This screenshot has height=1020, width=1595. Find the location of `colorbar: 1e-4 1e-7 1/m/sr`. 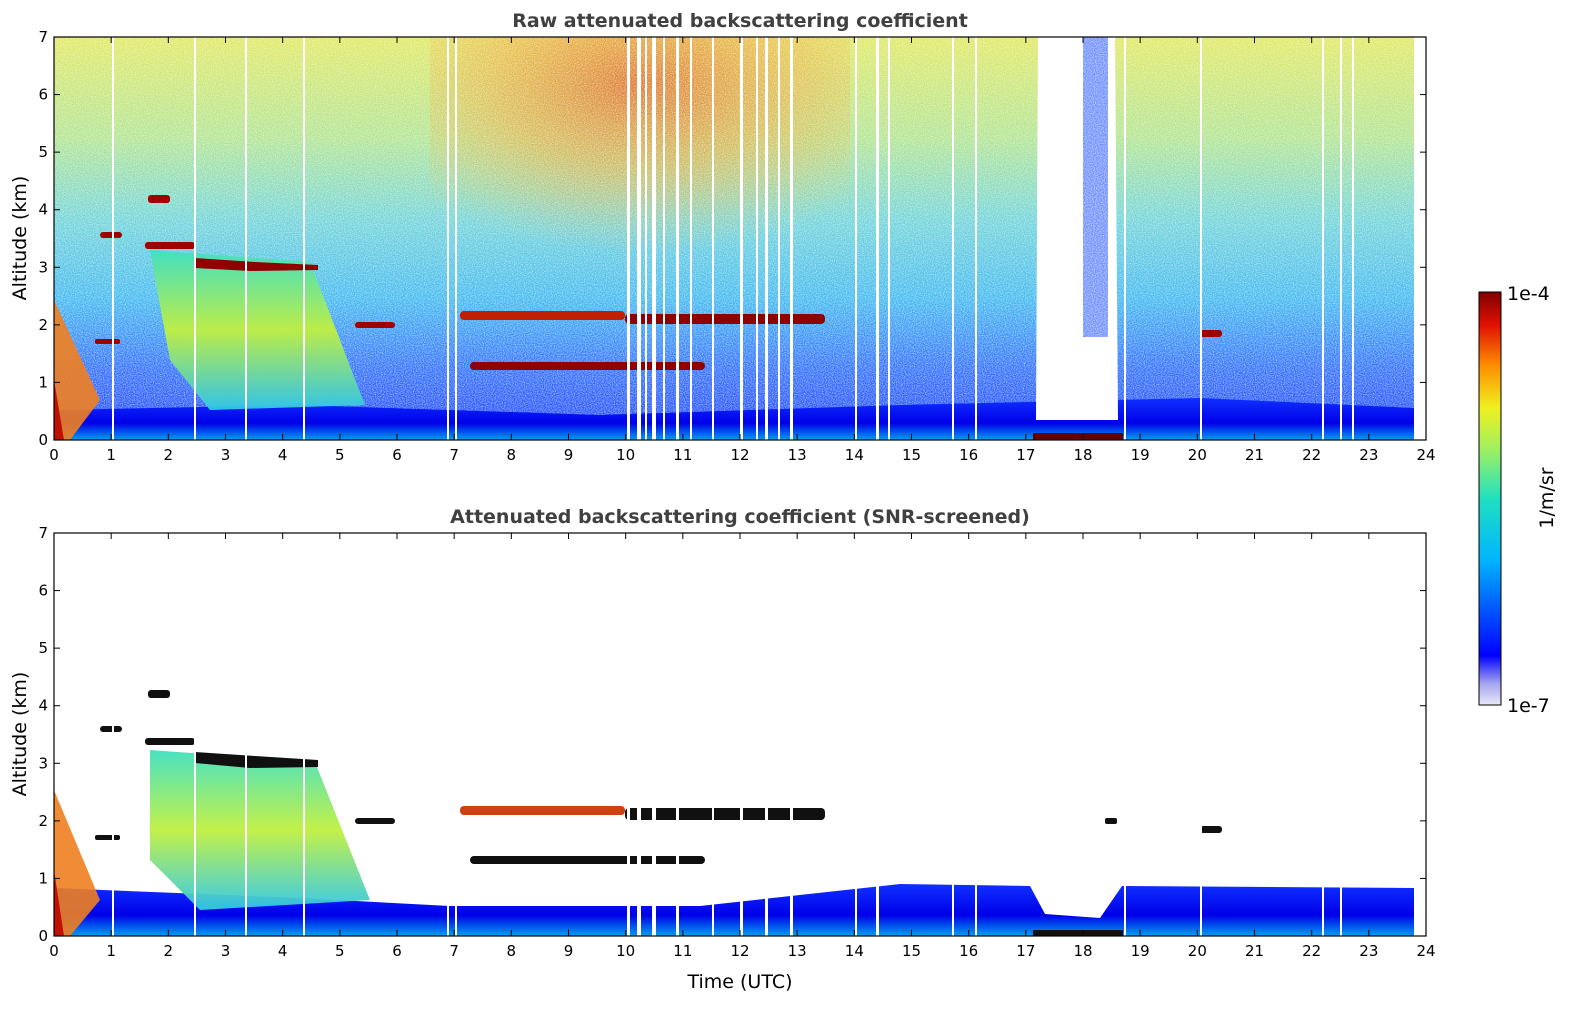

colorbar: 1e-4 1e-7 1/m/sr is located at coordinates (1518, 500).